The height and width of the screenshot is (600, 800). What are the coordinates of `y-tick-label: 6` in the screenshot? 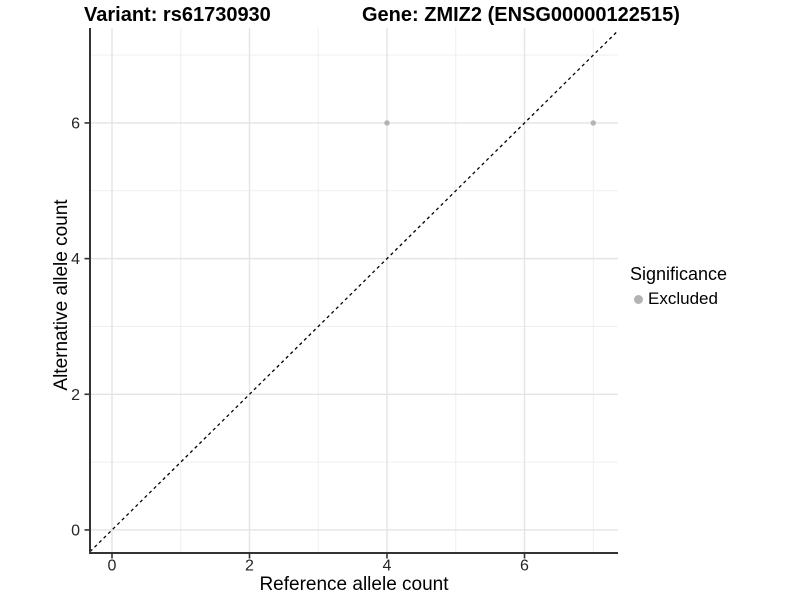 It's located at (75, 123).